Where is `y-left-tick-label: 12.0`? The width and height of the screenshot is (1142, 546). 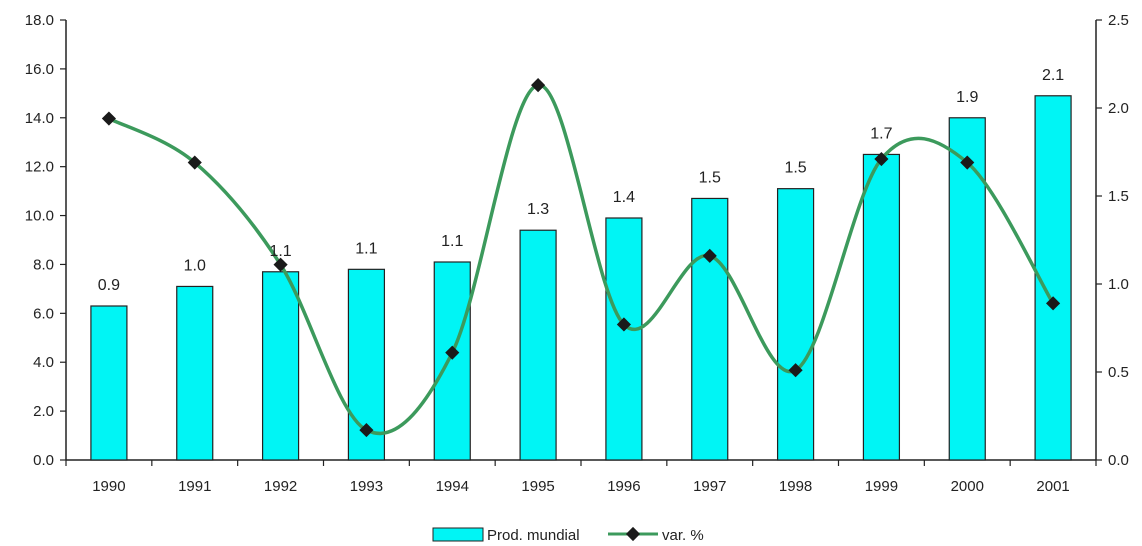
y-left-tick-label: 12.0 is located at coordinates (39, 167).